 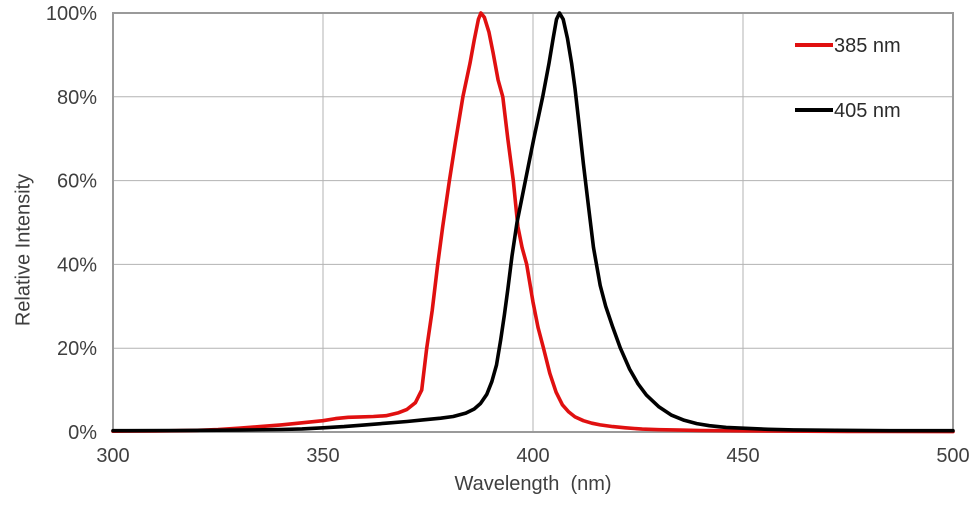 What do you see at coordinates (112, 456) in the screenshot?
I see `x-tick-label: 300` at bounding box center [112, 456].